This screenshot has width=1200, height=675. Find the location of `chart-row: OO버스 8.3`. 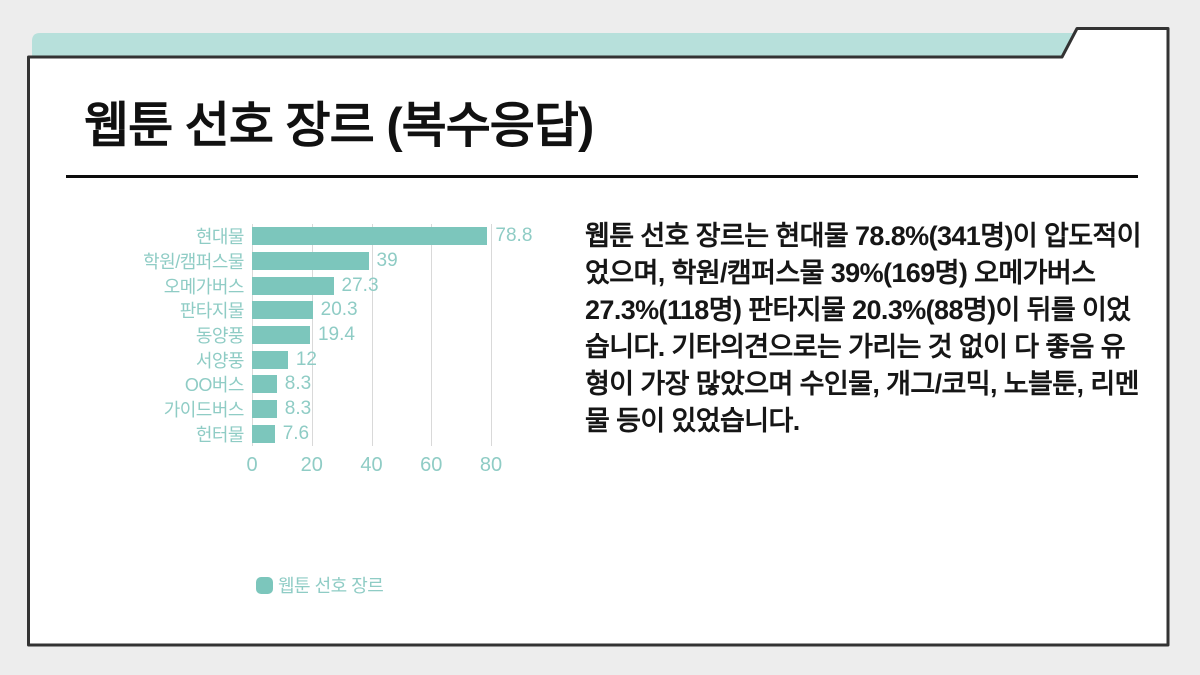

chart-row: OO버스 8.3 is located at coordinates (320, 384).